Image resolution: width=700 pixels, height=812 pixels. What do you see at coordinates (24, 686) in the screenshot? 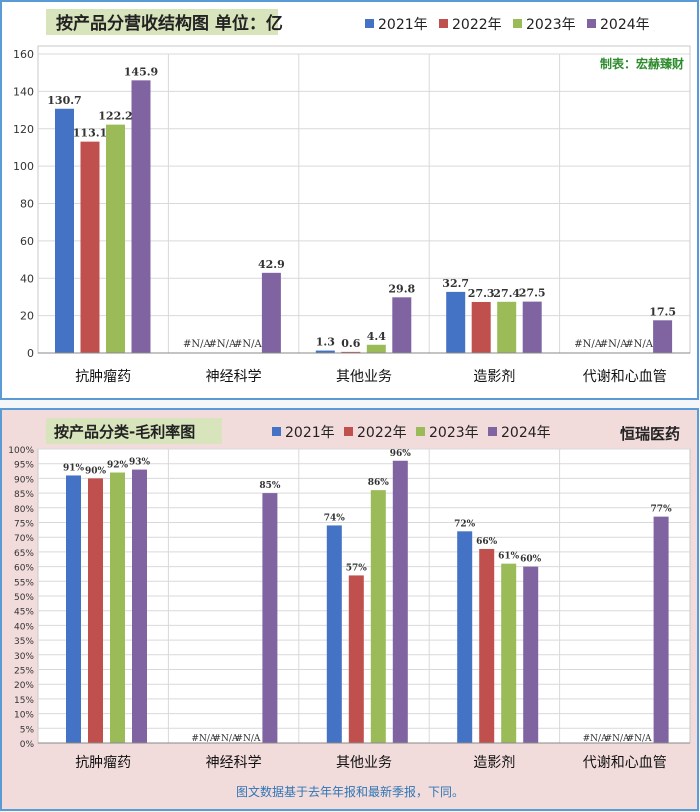
I see `y-tick-label: 20%` at bounding box center [24, 686].